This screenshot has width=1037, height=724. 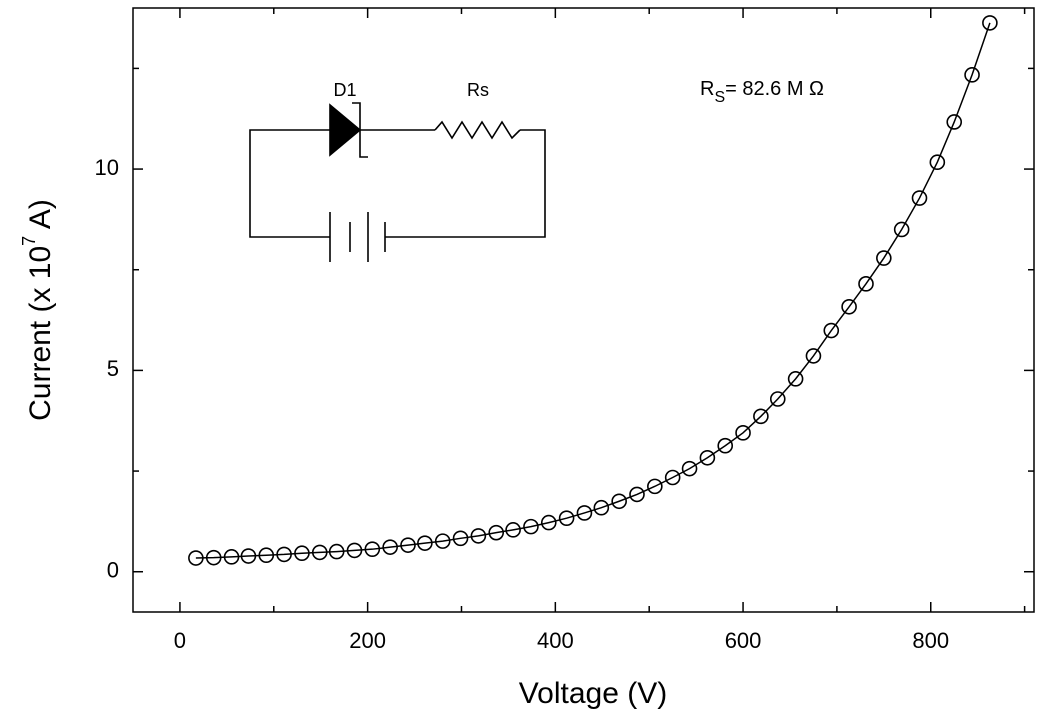 I want to click on y-label-sup: 7, so click(x=29, y=241).